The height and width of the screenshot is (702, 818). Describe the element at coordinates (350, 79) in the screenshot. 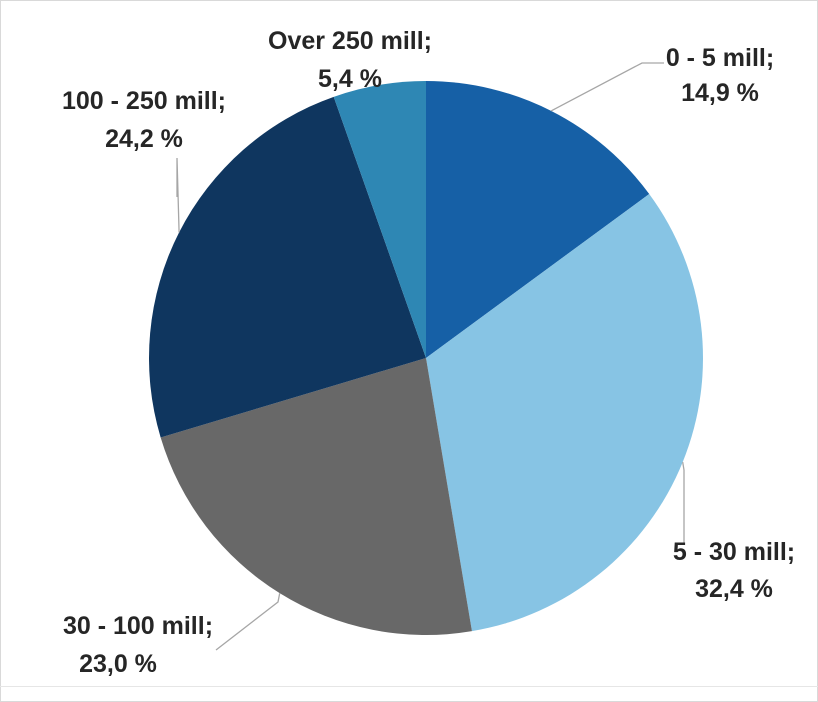

I see `label-val-4: 5,4 %` at that location.